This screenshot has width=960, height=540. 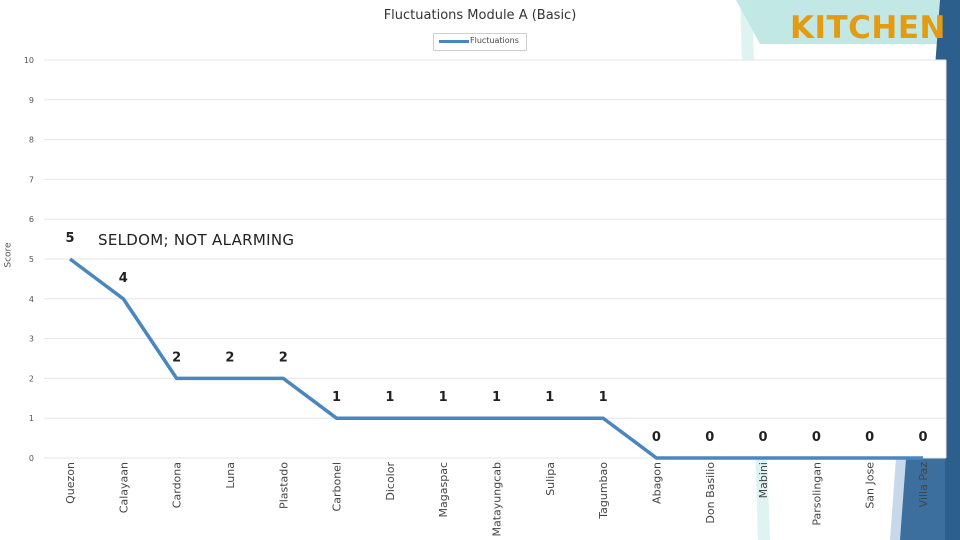 I want to click on x-tick-label: Cardona, so click(x=177, y=485).